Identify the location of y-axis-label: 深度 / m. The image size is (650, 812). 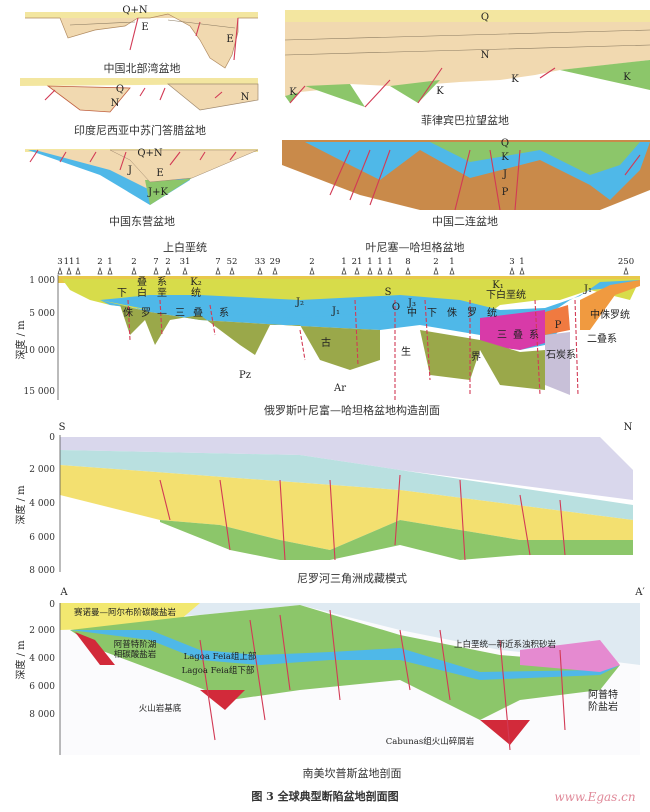
(20, 660).